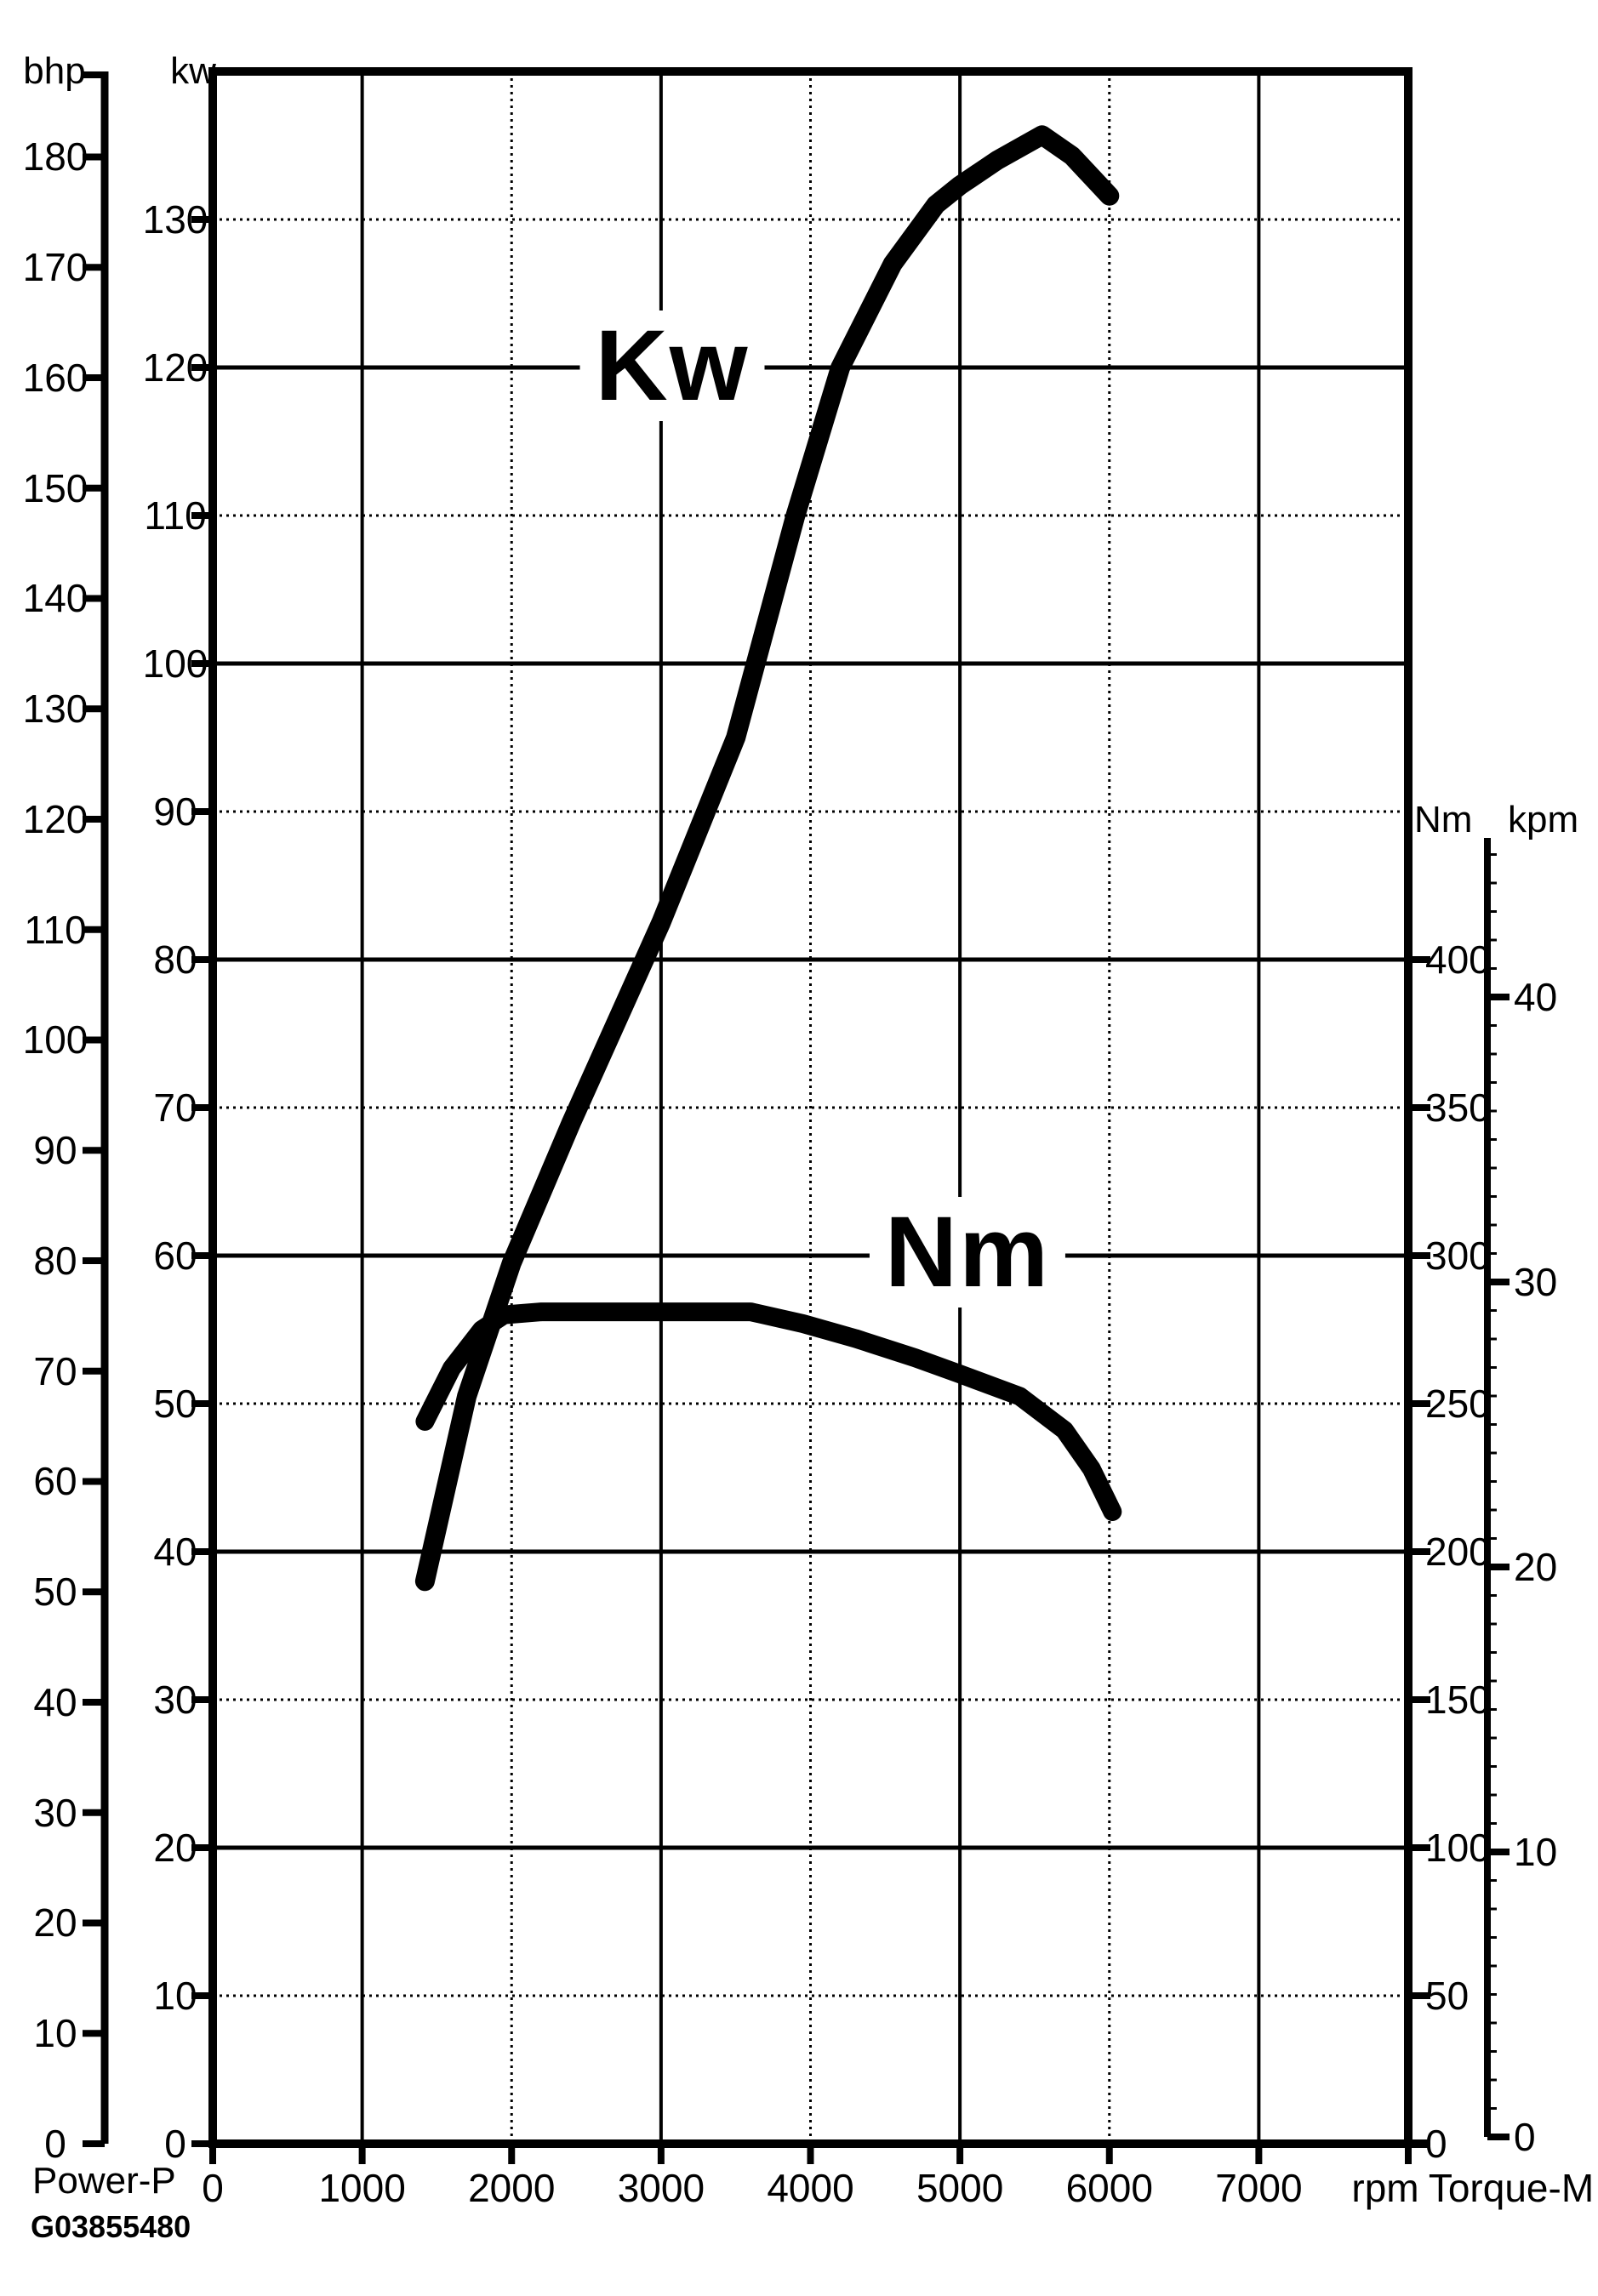 The width and height of the screenshot is (1598, 2296). Describe the element at coordinates (55, 377) in the screenshot. I see `tick-label: 160` at that location.